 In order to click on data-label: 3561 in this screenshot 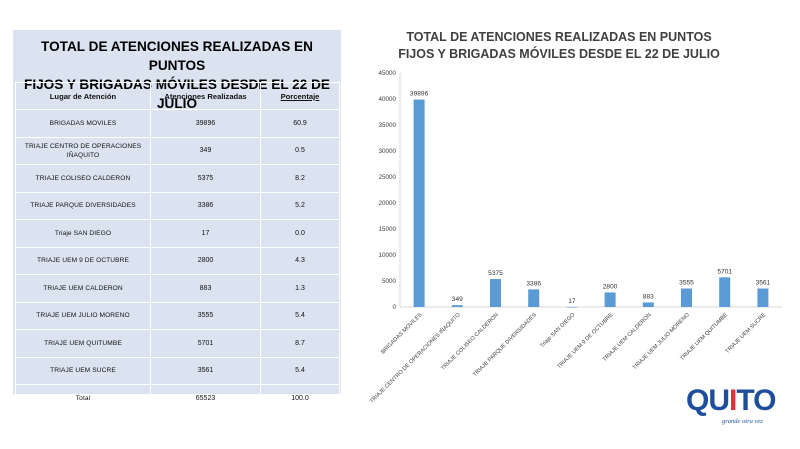, I will do `click(763, 282)`.